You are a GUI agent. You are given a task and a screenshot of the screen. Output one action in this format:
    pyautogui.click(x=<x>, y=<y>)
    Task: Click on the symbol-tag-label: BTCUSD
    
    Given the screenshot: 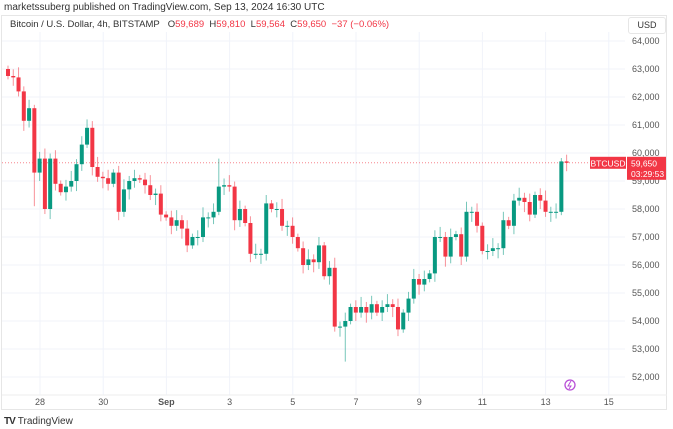 What is the action you would take?
    pyautogui.click(x=608, y=163)
    